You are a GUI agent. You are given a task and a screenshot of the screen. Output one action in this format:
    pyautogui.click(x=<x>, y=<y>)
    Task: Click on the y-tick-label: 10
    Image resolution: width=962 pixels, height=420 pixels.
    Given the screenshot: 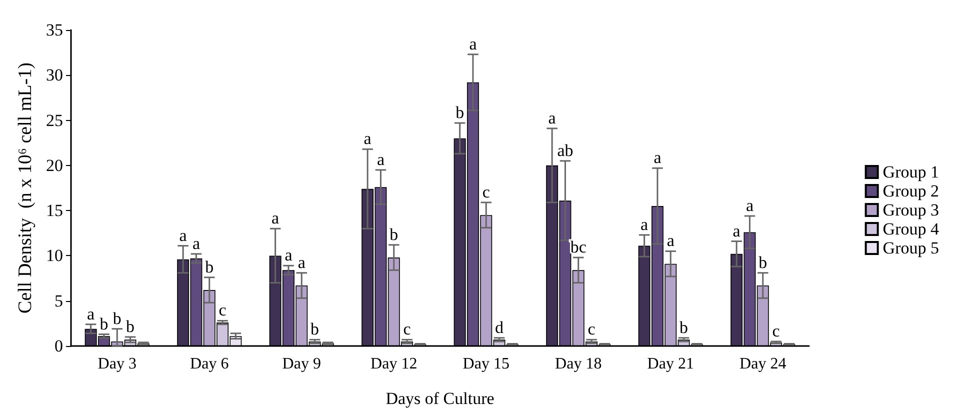 What is the action you would take?
    pyautogui.click(x=54, y=256)
    